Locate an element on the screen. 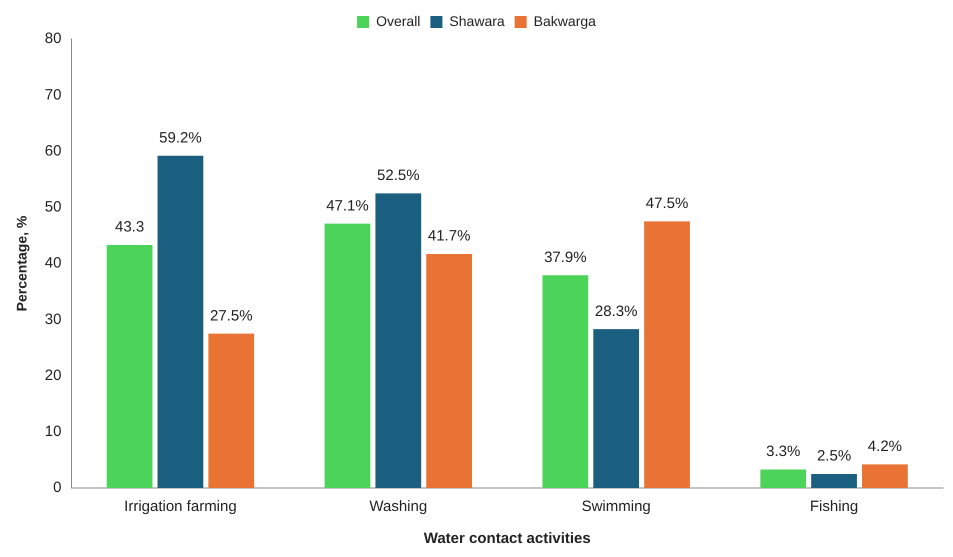 The width and height of the screenshot is (953, 557). y-tick-label: 70 is located at coordinates (53, 95).